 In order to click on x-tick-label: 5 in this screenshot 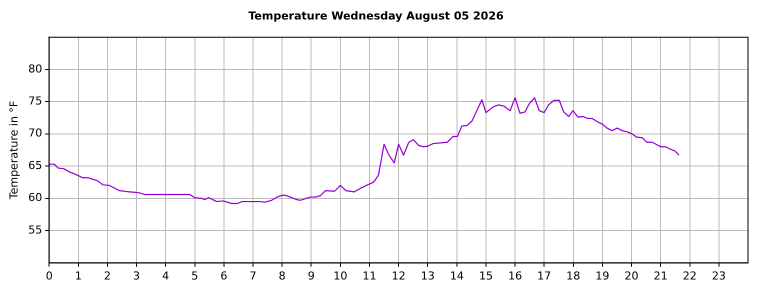, I will do `click(194, 275)`.